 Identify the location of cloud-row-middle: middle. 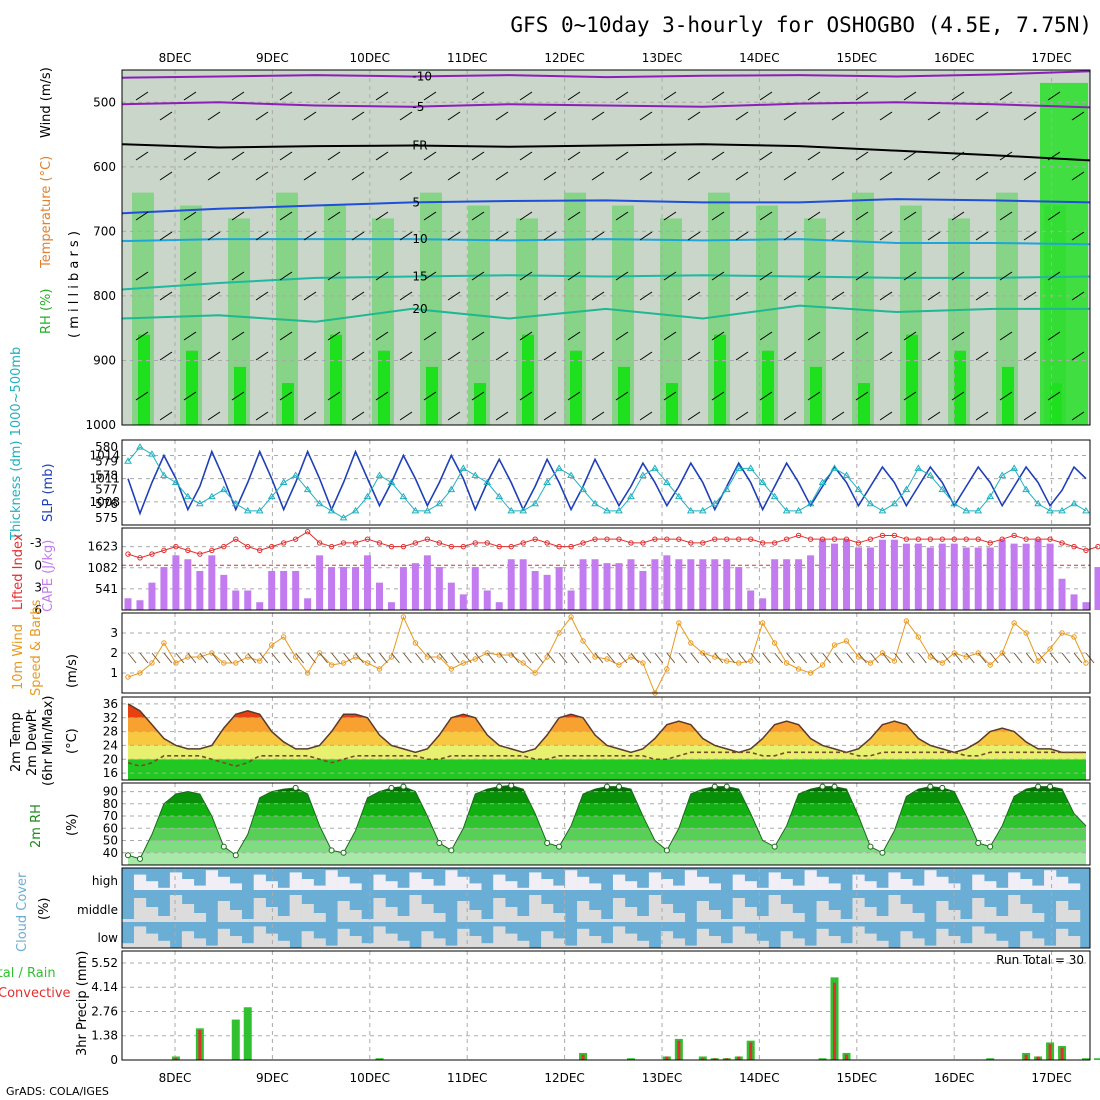
(97, 910).